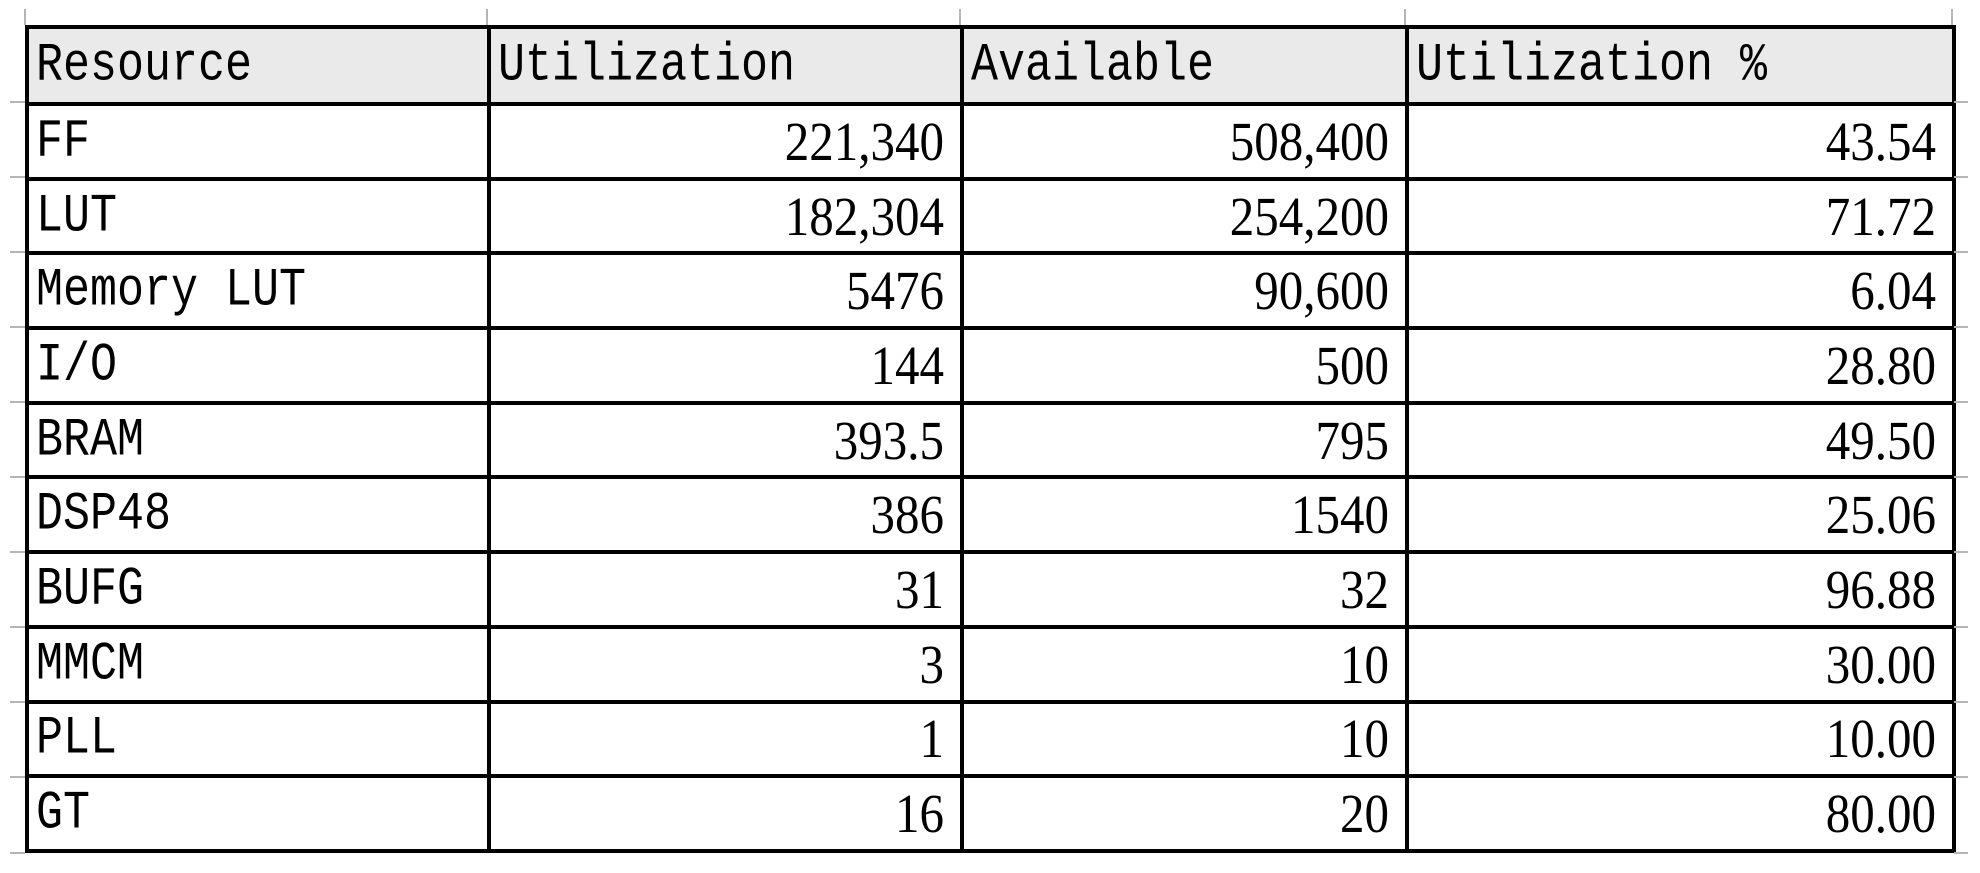  What do you see at coordinates (907, 514) in the screenshot?
I see `cell-text: 386` at bounding box center [907, 514].